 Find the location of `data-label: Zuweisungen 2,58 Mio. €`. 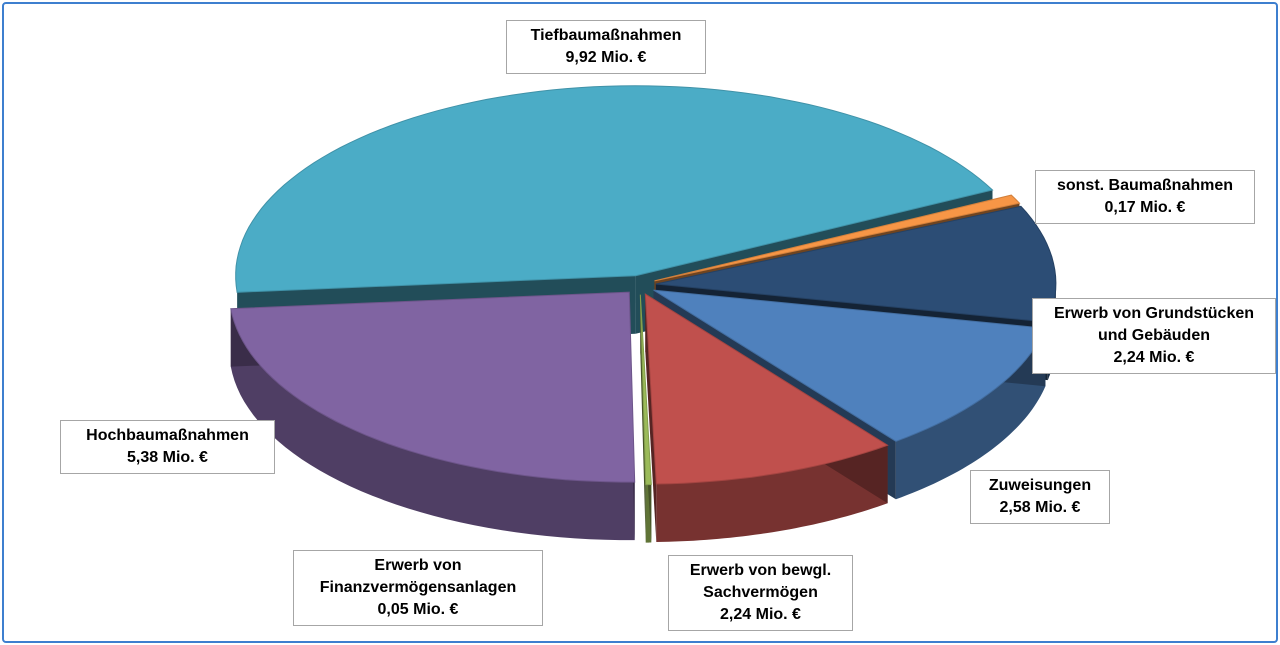

data-label: Zuweisungen 2,58 Mio. € is located at coordinates (1040, 497).